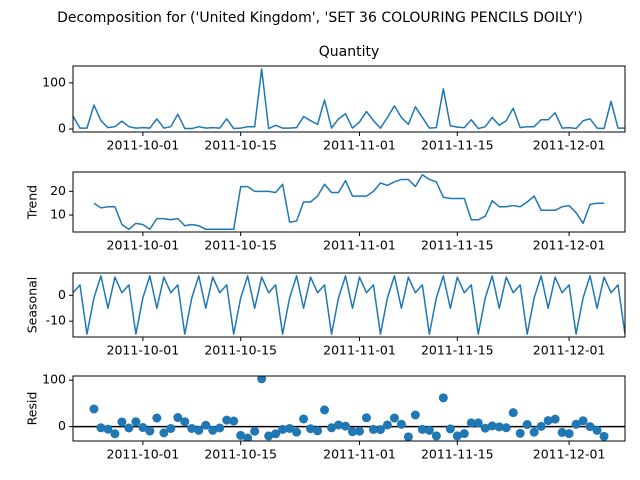 The image size is (640, 480). Describe the element at coordinates (58, 190) in the screenshot. I see `y-tick-label: 20` at that location.